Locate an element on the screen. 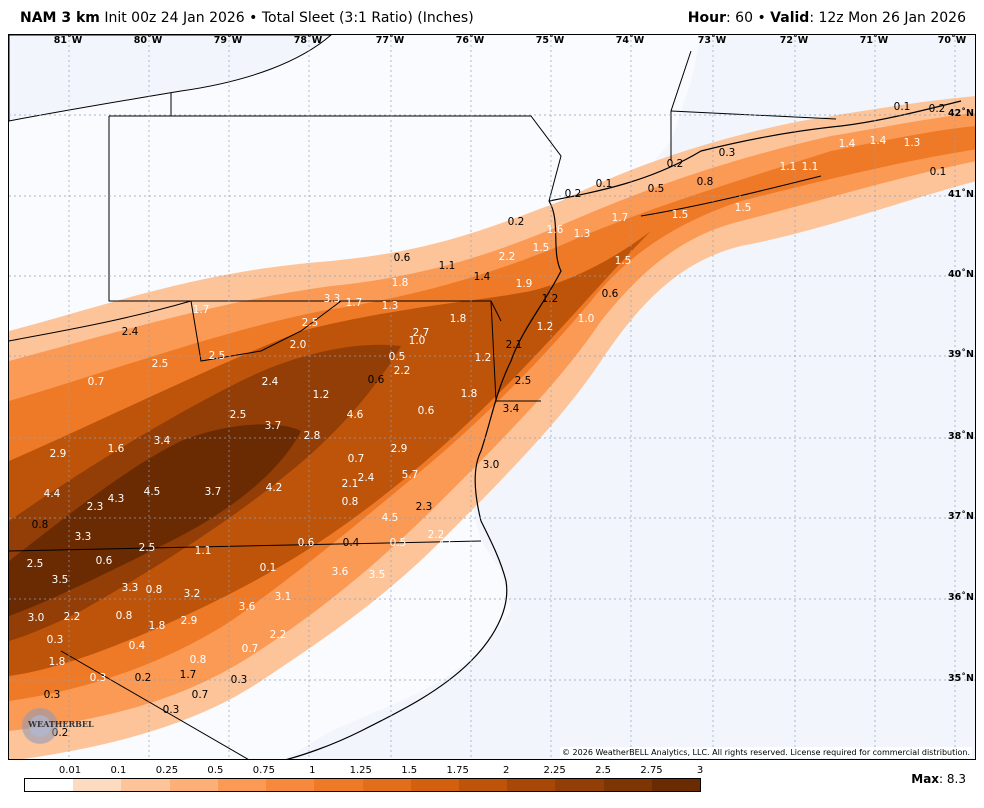 This screenshot has width=984, height=808. color-scale-tick: 0.5 is located at coordinates (215, 770).